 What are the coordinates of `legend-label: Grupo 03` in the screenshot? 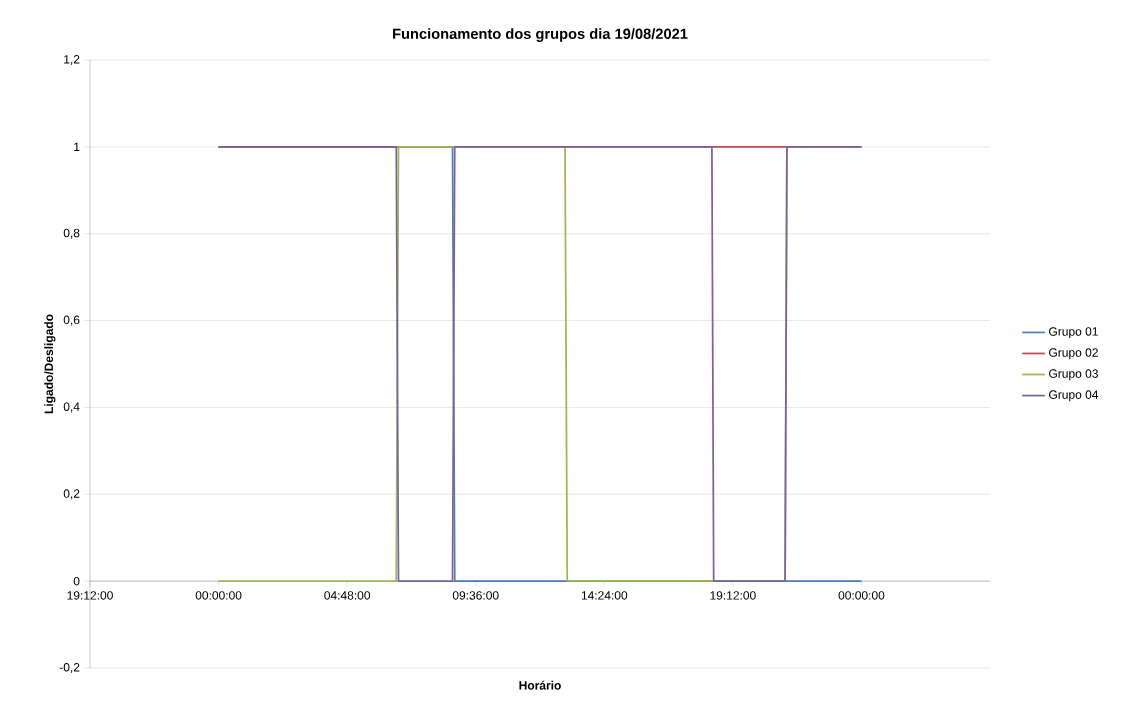 It's located at (1073, 375).